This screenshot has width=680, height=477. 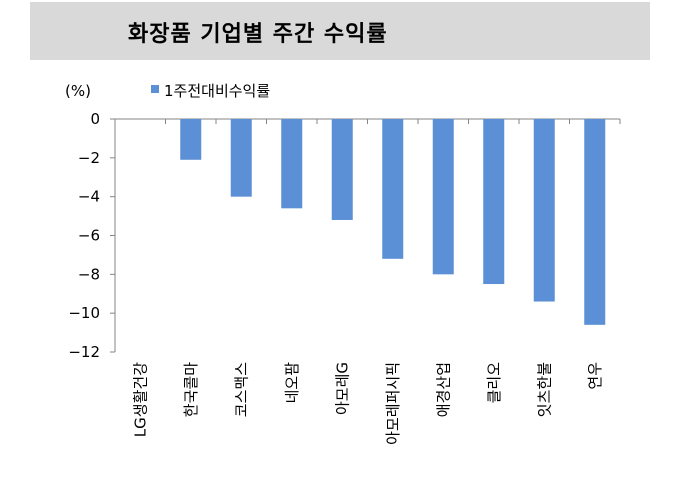 What do you see at coordinates (89, 236) in the screenshot?
I see `y-tick-label: −6` at bounding box center [89, 236].